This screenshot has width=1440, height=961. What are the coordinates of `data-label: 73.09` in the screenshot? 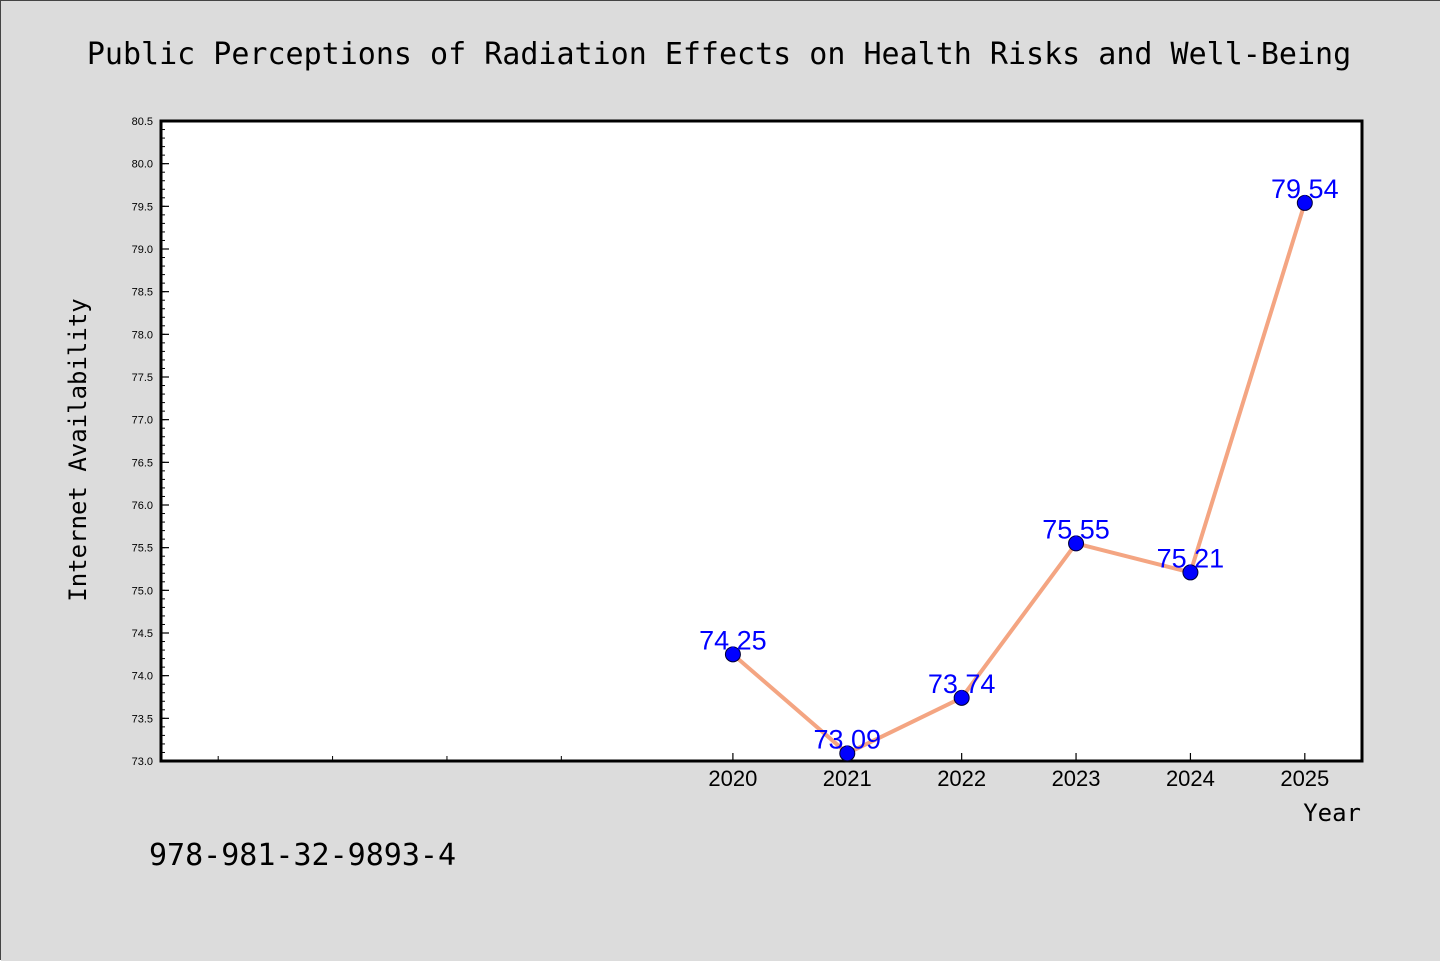 It's located at (847, 739).